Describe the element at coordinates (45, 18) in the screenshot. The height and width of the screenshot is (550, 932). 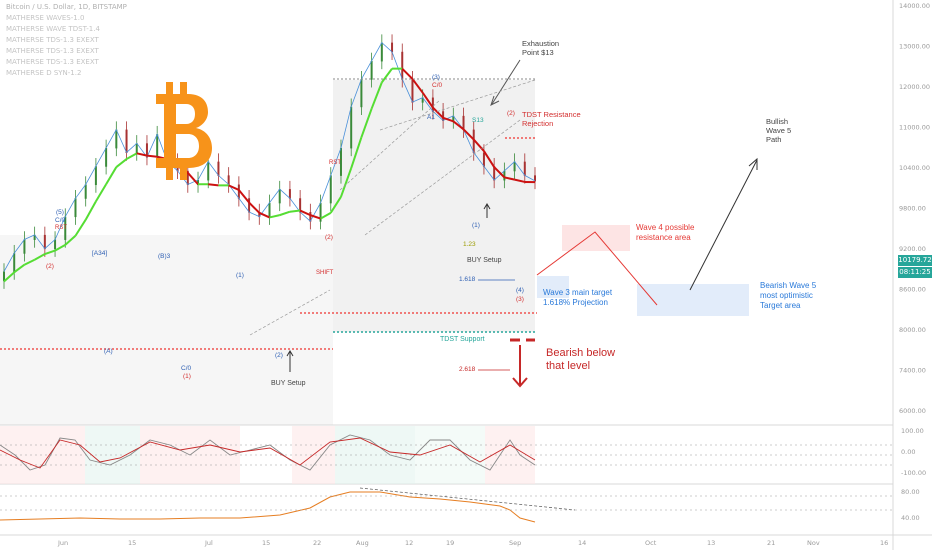
I see `indicator-line-1: MATHERSE WAVES-1.0` at that location.